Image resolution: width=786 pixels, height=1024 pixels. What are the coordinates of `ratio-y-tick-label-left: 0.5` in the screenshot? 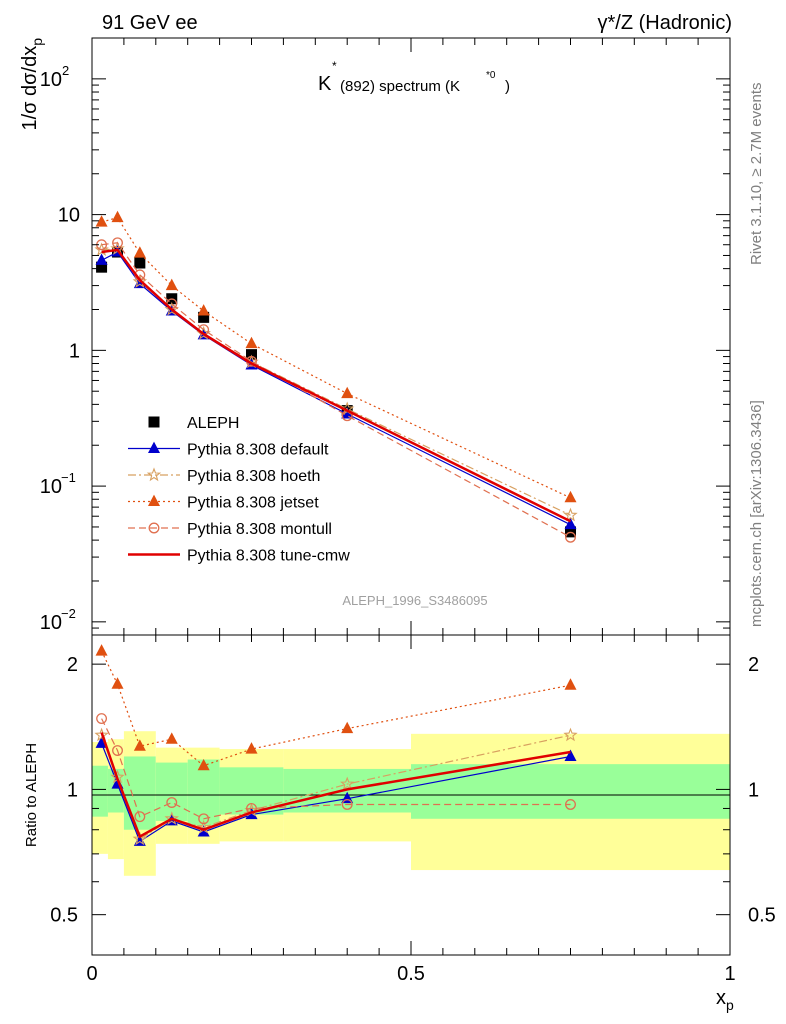 It's located at (64, 916).